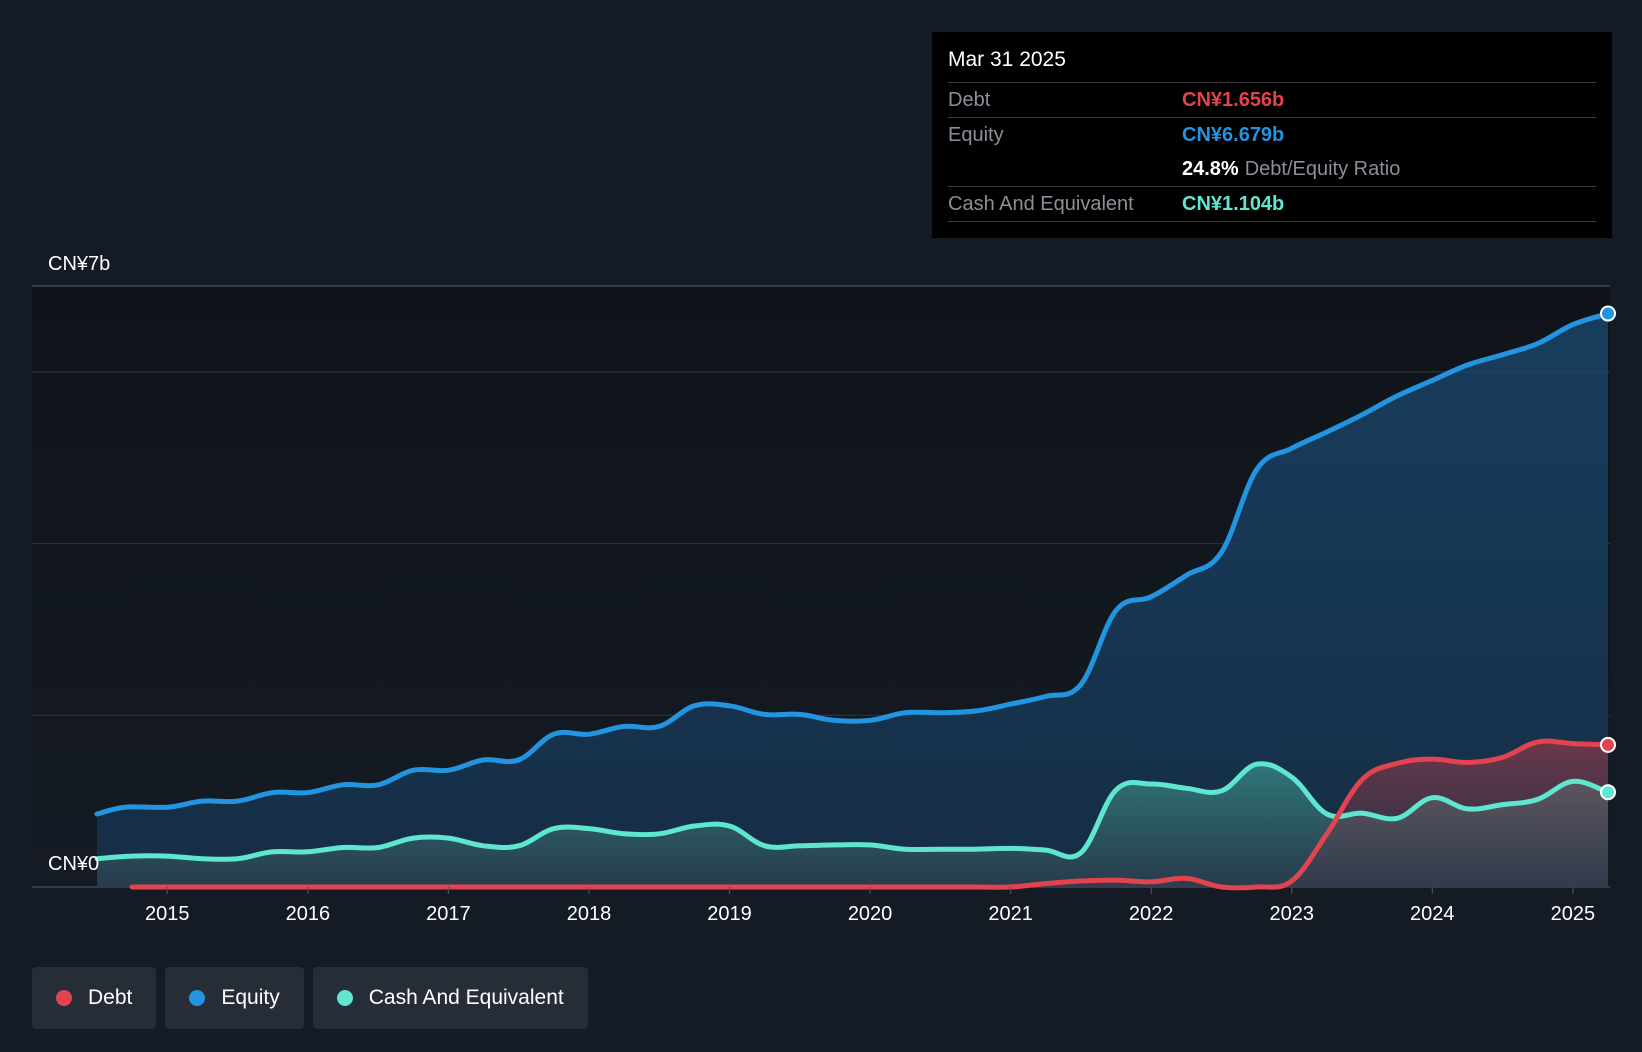  I want to click on y-axis-bottom-label: CN¥0, so click(73, 864).